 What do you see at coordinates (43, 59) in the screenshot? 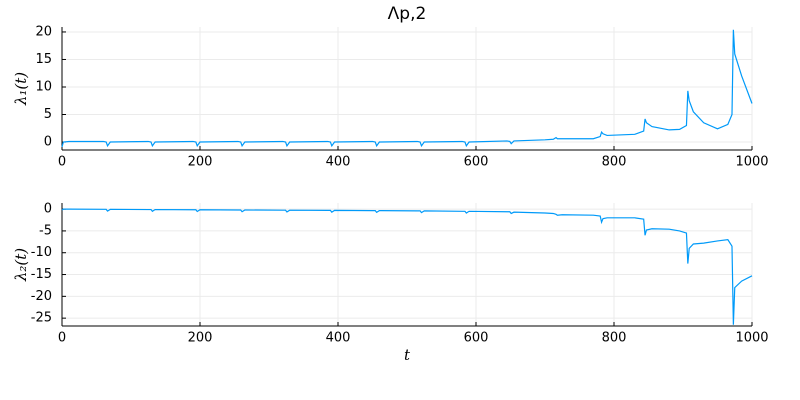
I see `y-tick-label: 15` at bounding box center [43, 59].